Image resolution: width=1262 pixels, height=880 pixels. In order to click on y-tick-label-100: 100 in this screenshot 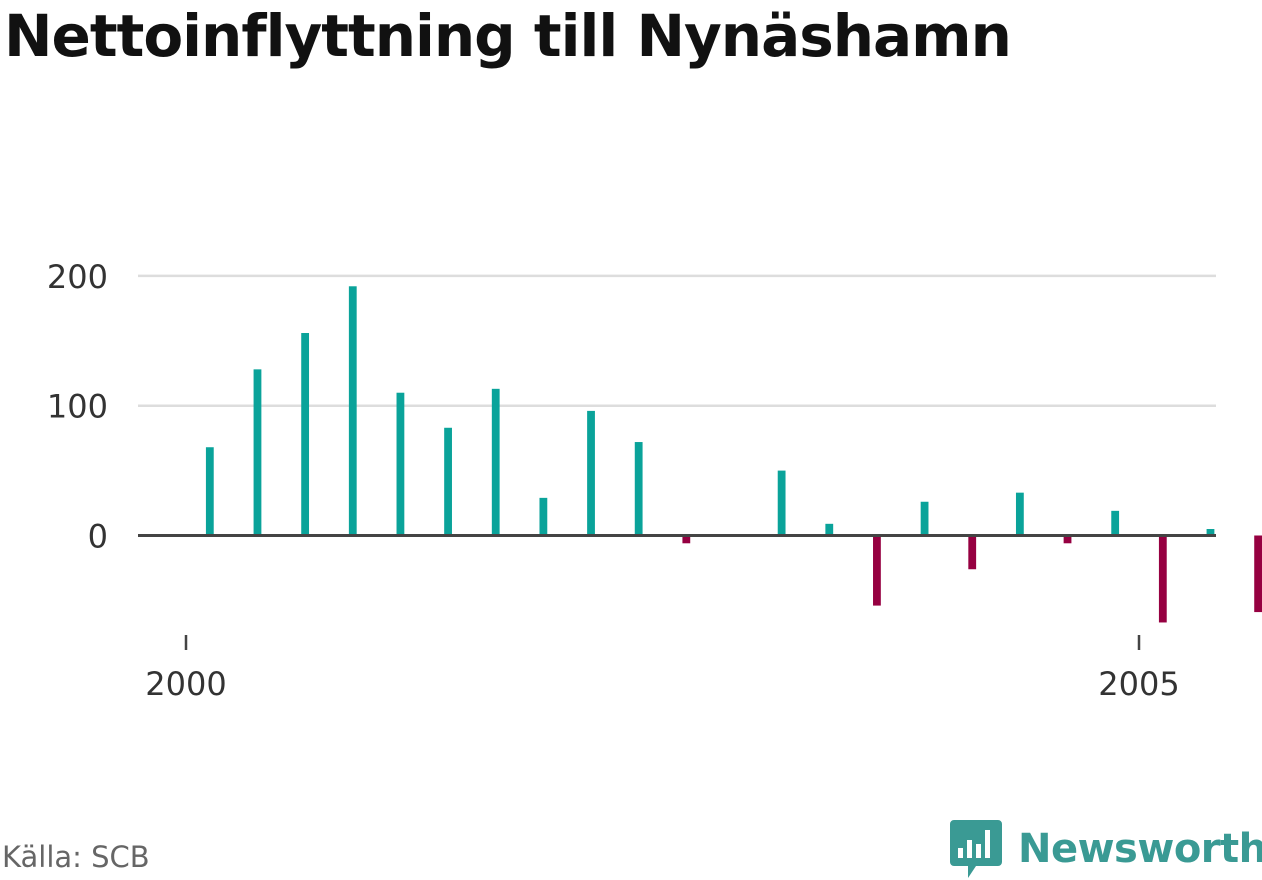, I will do `click(77, 407)`.